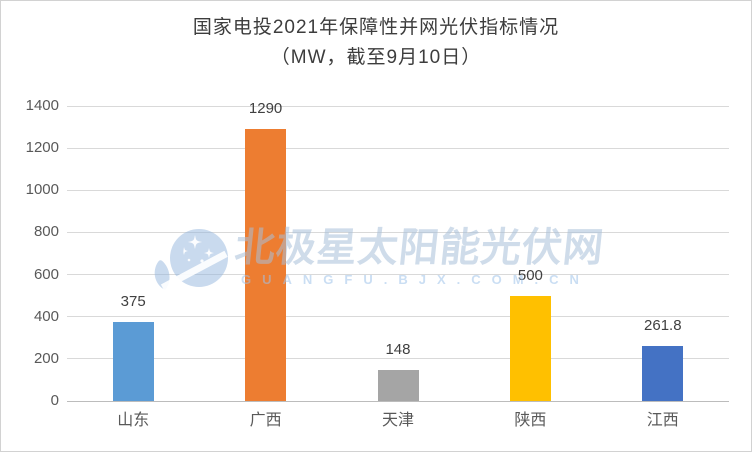  Describe the element at coordinates (42, 148) in the screenshot. I see `y-axis-tick-label: 1200` at that location.